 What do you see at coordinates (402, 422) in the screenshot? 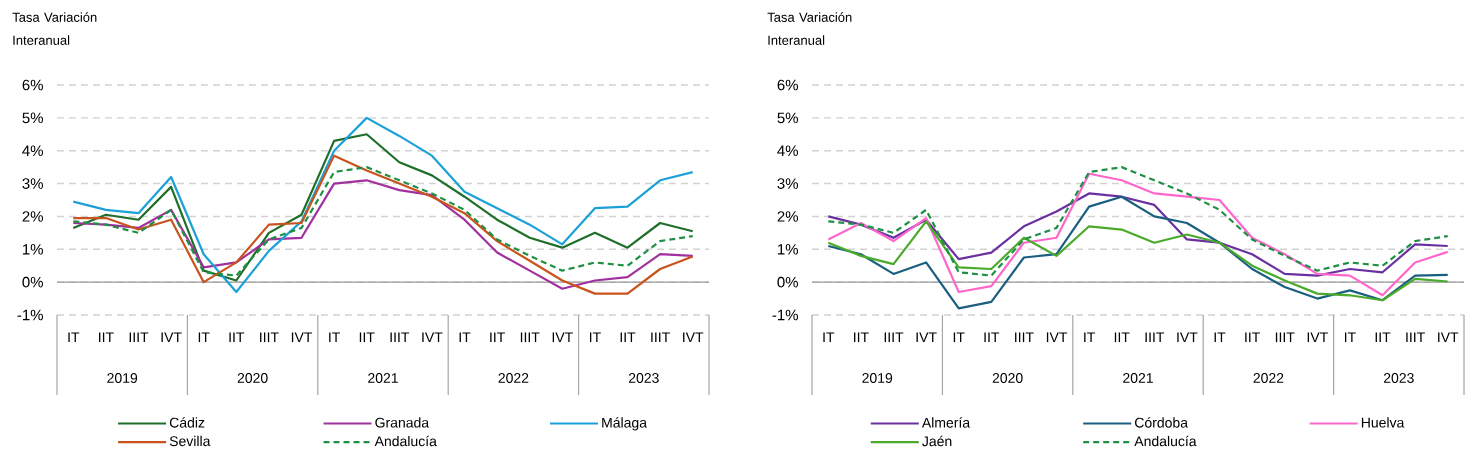
I see `legend-label: Granada` at bounding box center [402, 422].